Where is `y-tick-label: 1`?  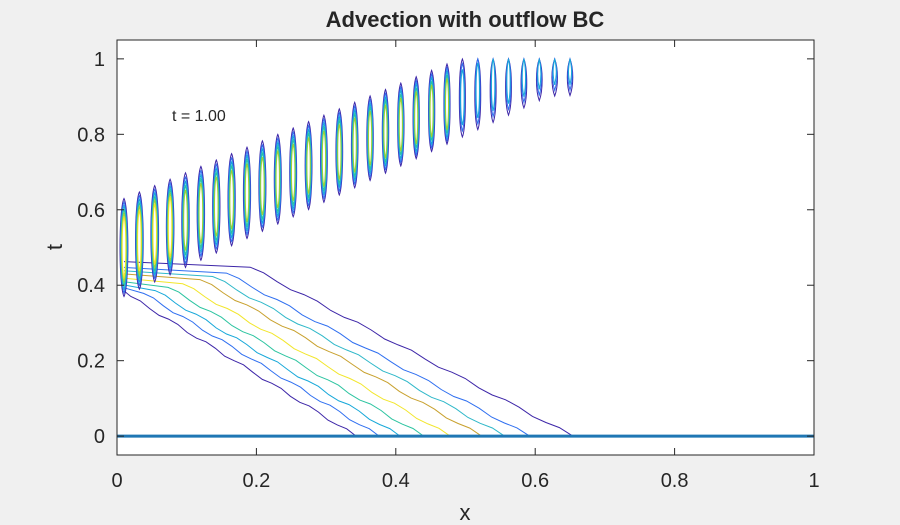 y-tick-label: 1 is located at coordinates (99, 60).